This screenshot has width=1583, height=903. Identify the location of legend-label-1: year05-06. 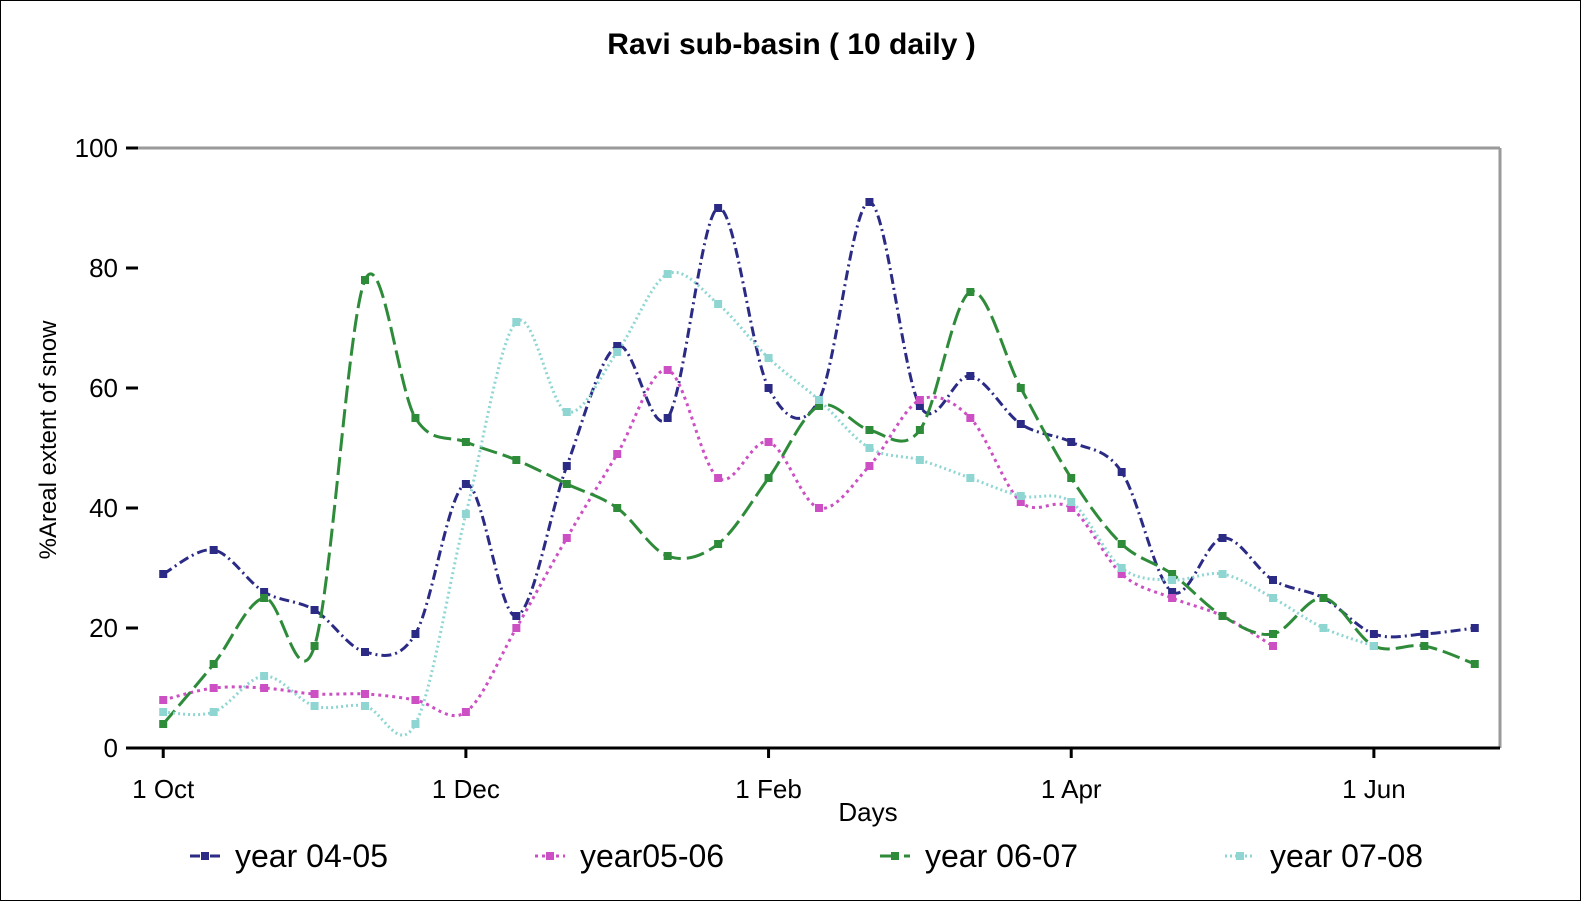
(652, 856).